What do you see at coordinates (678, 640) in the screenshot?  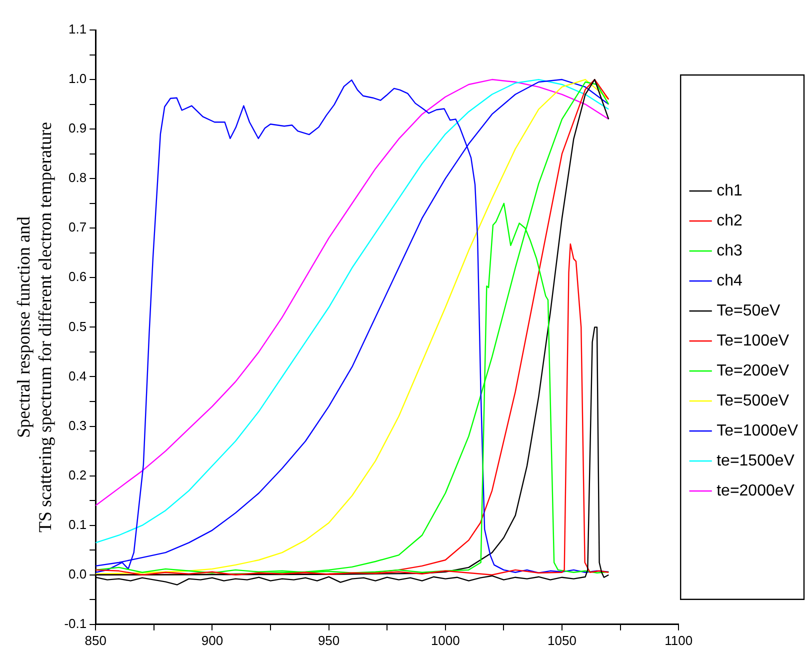 I see `x-tick-label: 1100` at bounding box center [678, 640].